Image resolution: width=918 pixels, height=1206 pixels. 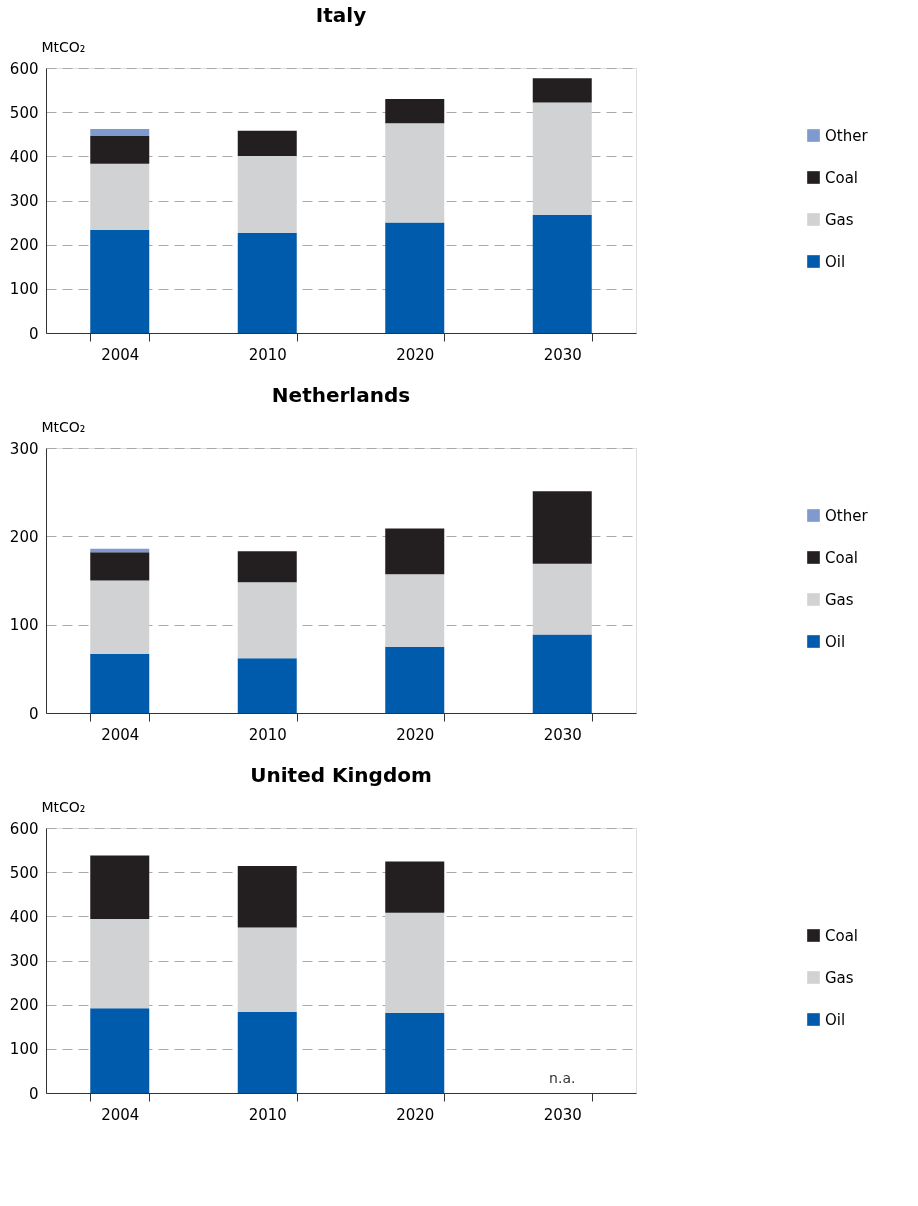 I want to click on chart-title: Netherlands, so click(x=341, y=395).